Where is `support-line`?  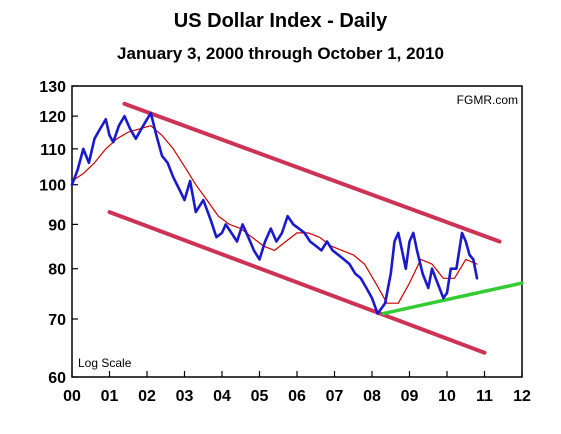 support-line is located at coordinates (452, 298).